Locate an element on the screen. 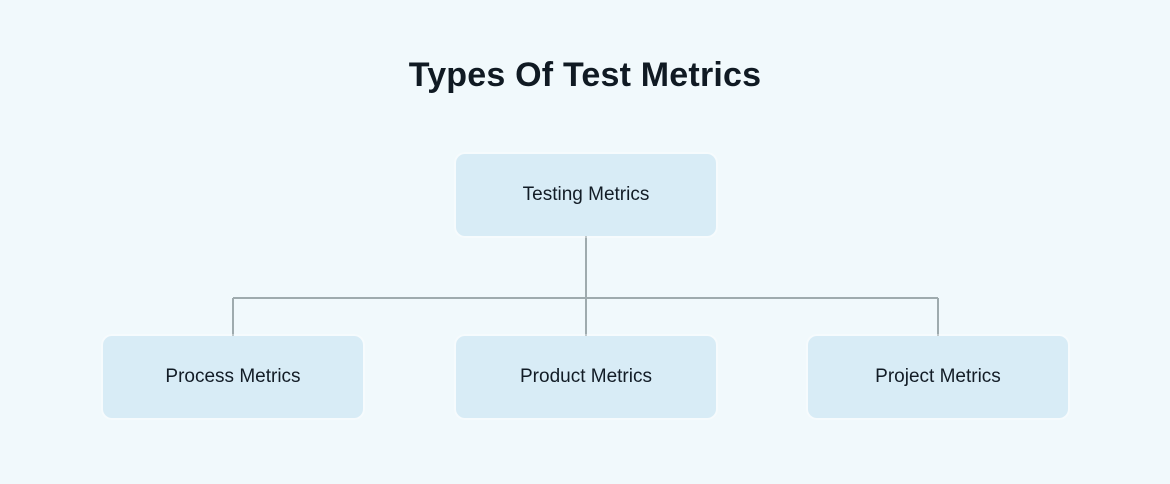  node-testing-metrics-label: Testing Metrics is located at coordinates (586, 194).